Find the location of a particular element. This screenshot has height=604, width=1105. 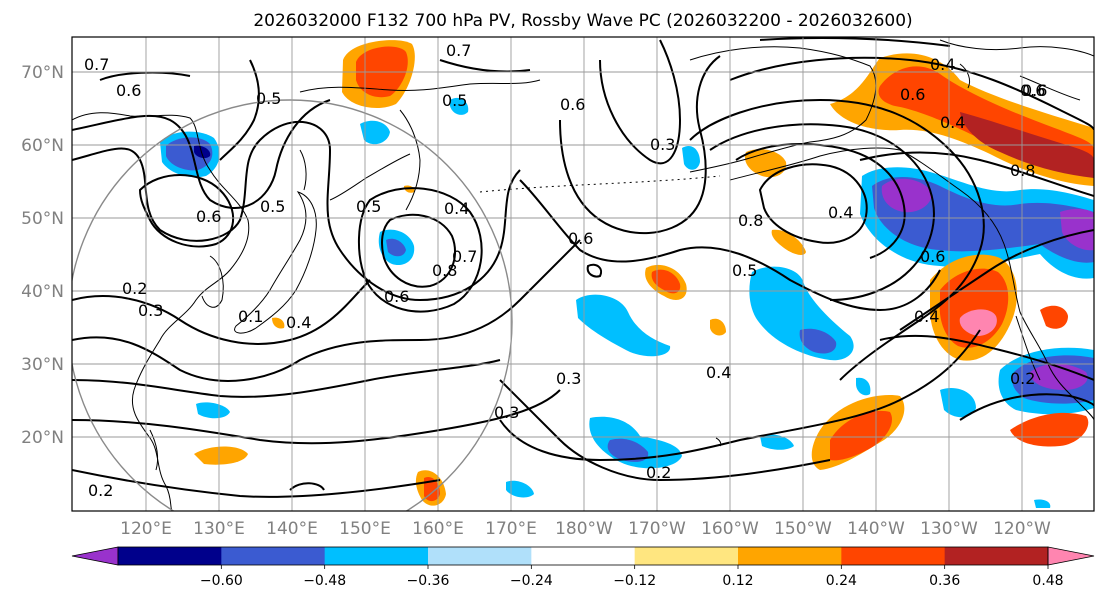

lat-label: 60°N is located at coordinates (42, 146).